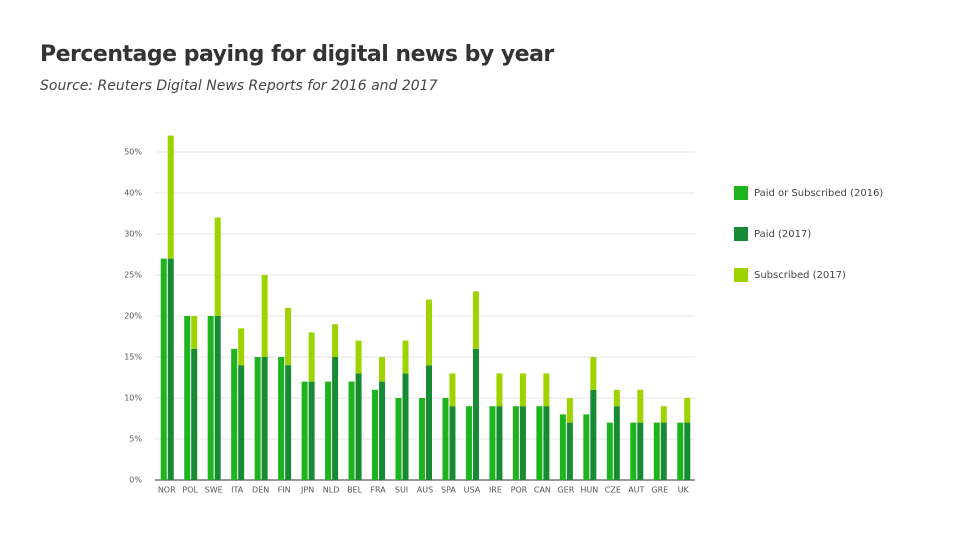 Image resolution: width=974 pixels, height=547 pixels. What do you see at coordinates (684, 490) in the screenshot?
I see `x-tick-label: UK` at bounding box center [684, 490].